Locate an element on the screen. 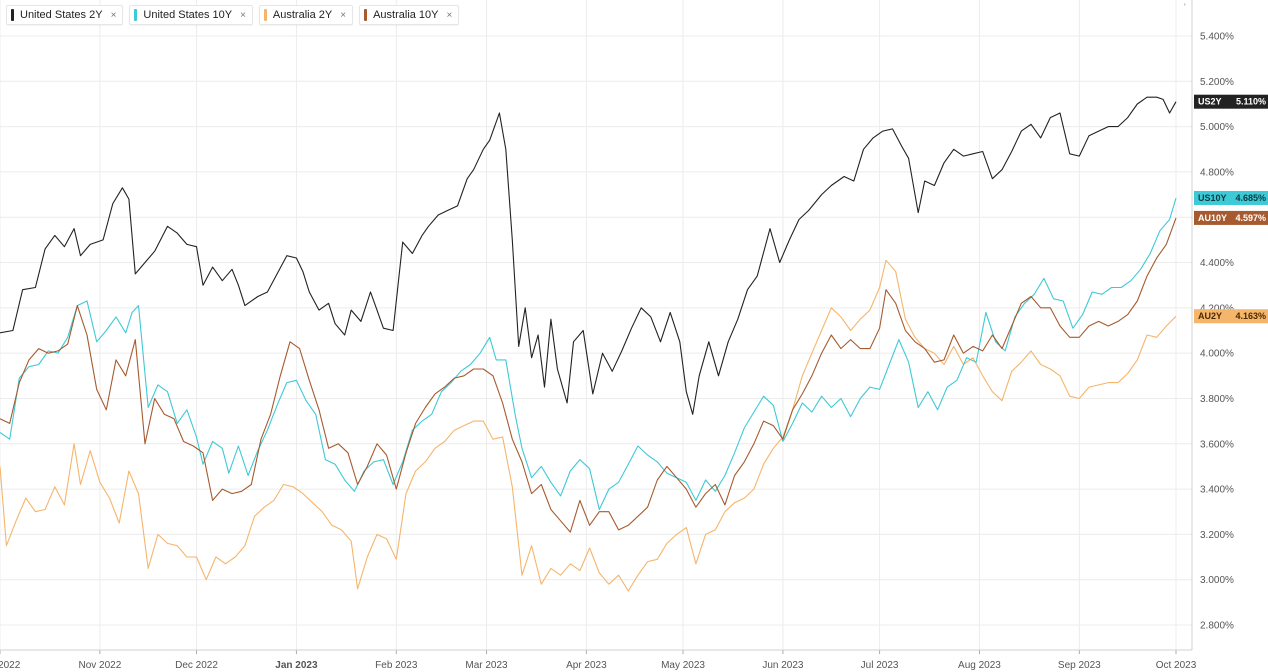 This screenshot has height=672, width=1268. legend-swatch-au2y is located at coordinates (265, 15).